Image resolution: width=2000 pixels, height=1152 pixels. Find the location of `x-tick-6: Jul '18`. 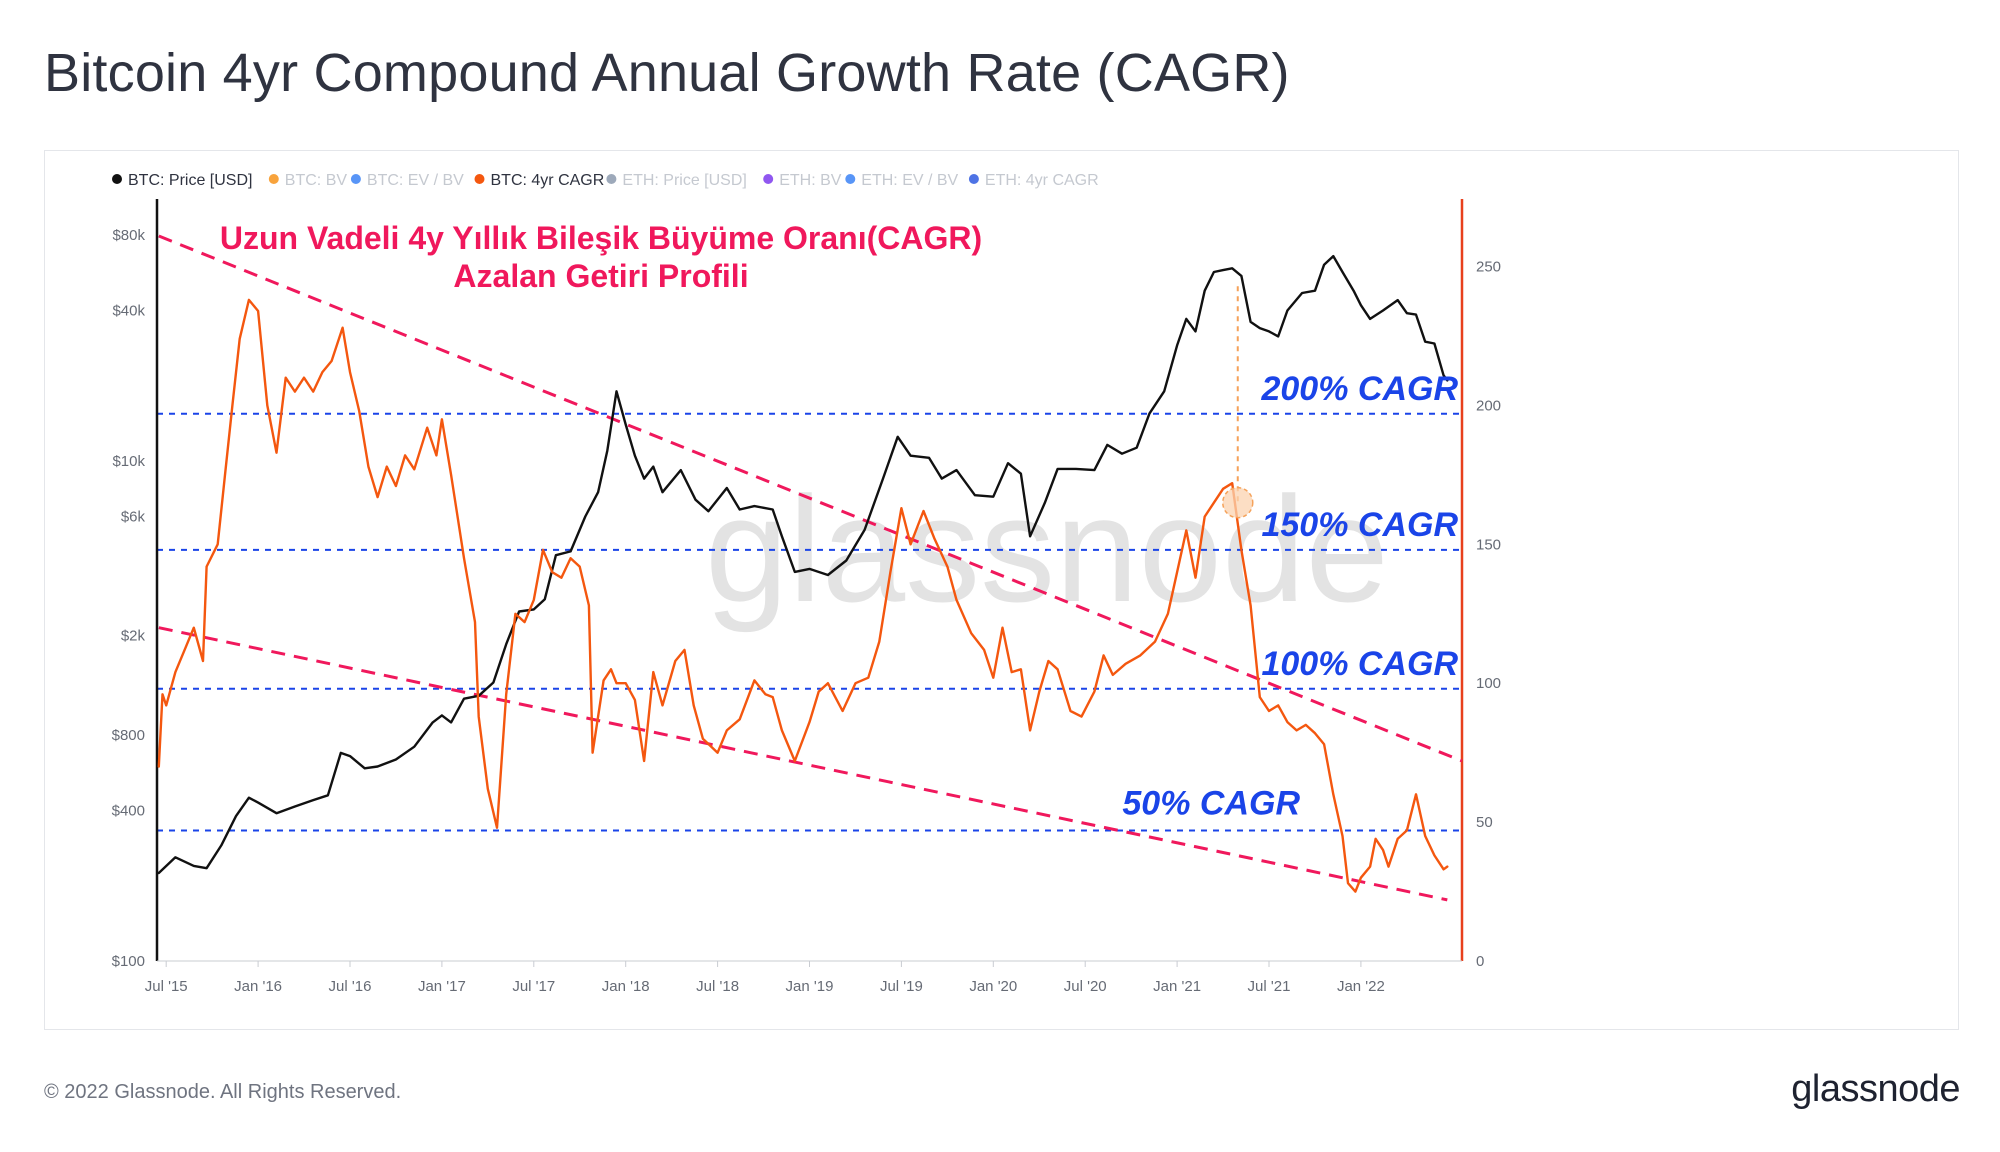

x-tick-6: Jul '18 is located at coordinates (717, 986).